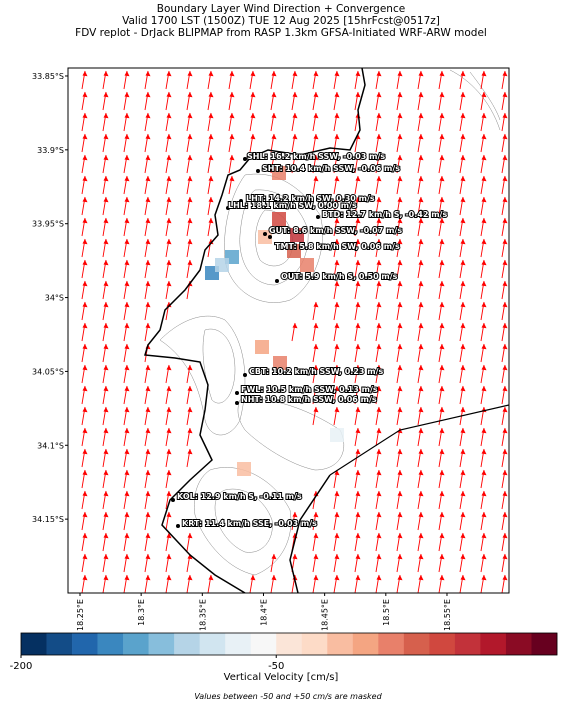  I want to click on x-tick-label: 18.25°E, so click(80, 615).